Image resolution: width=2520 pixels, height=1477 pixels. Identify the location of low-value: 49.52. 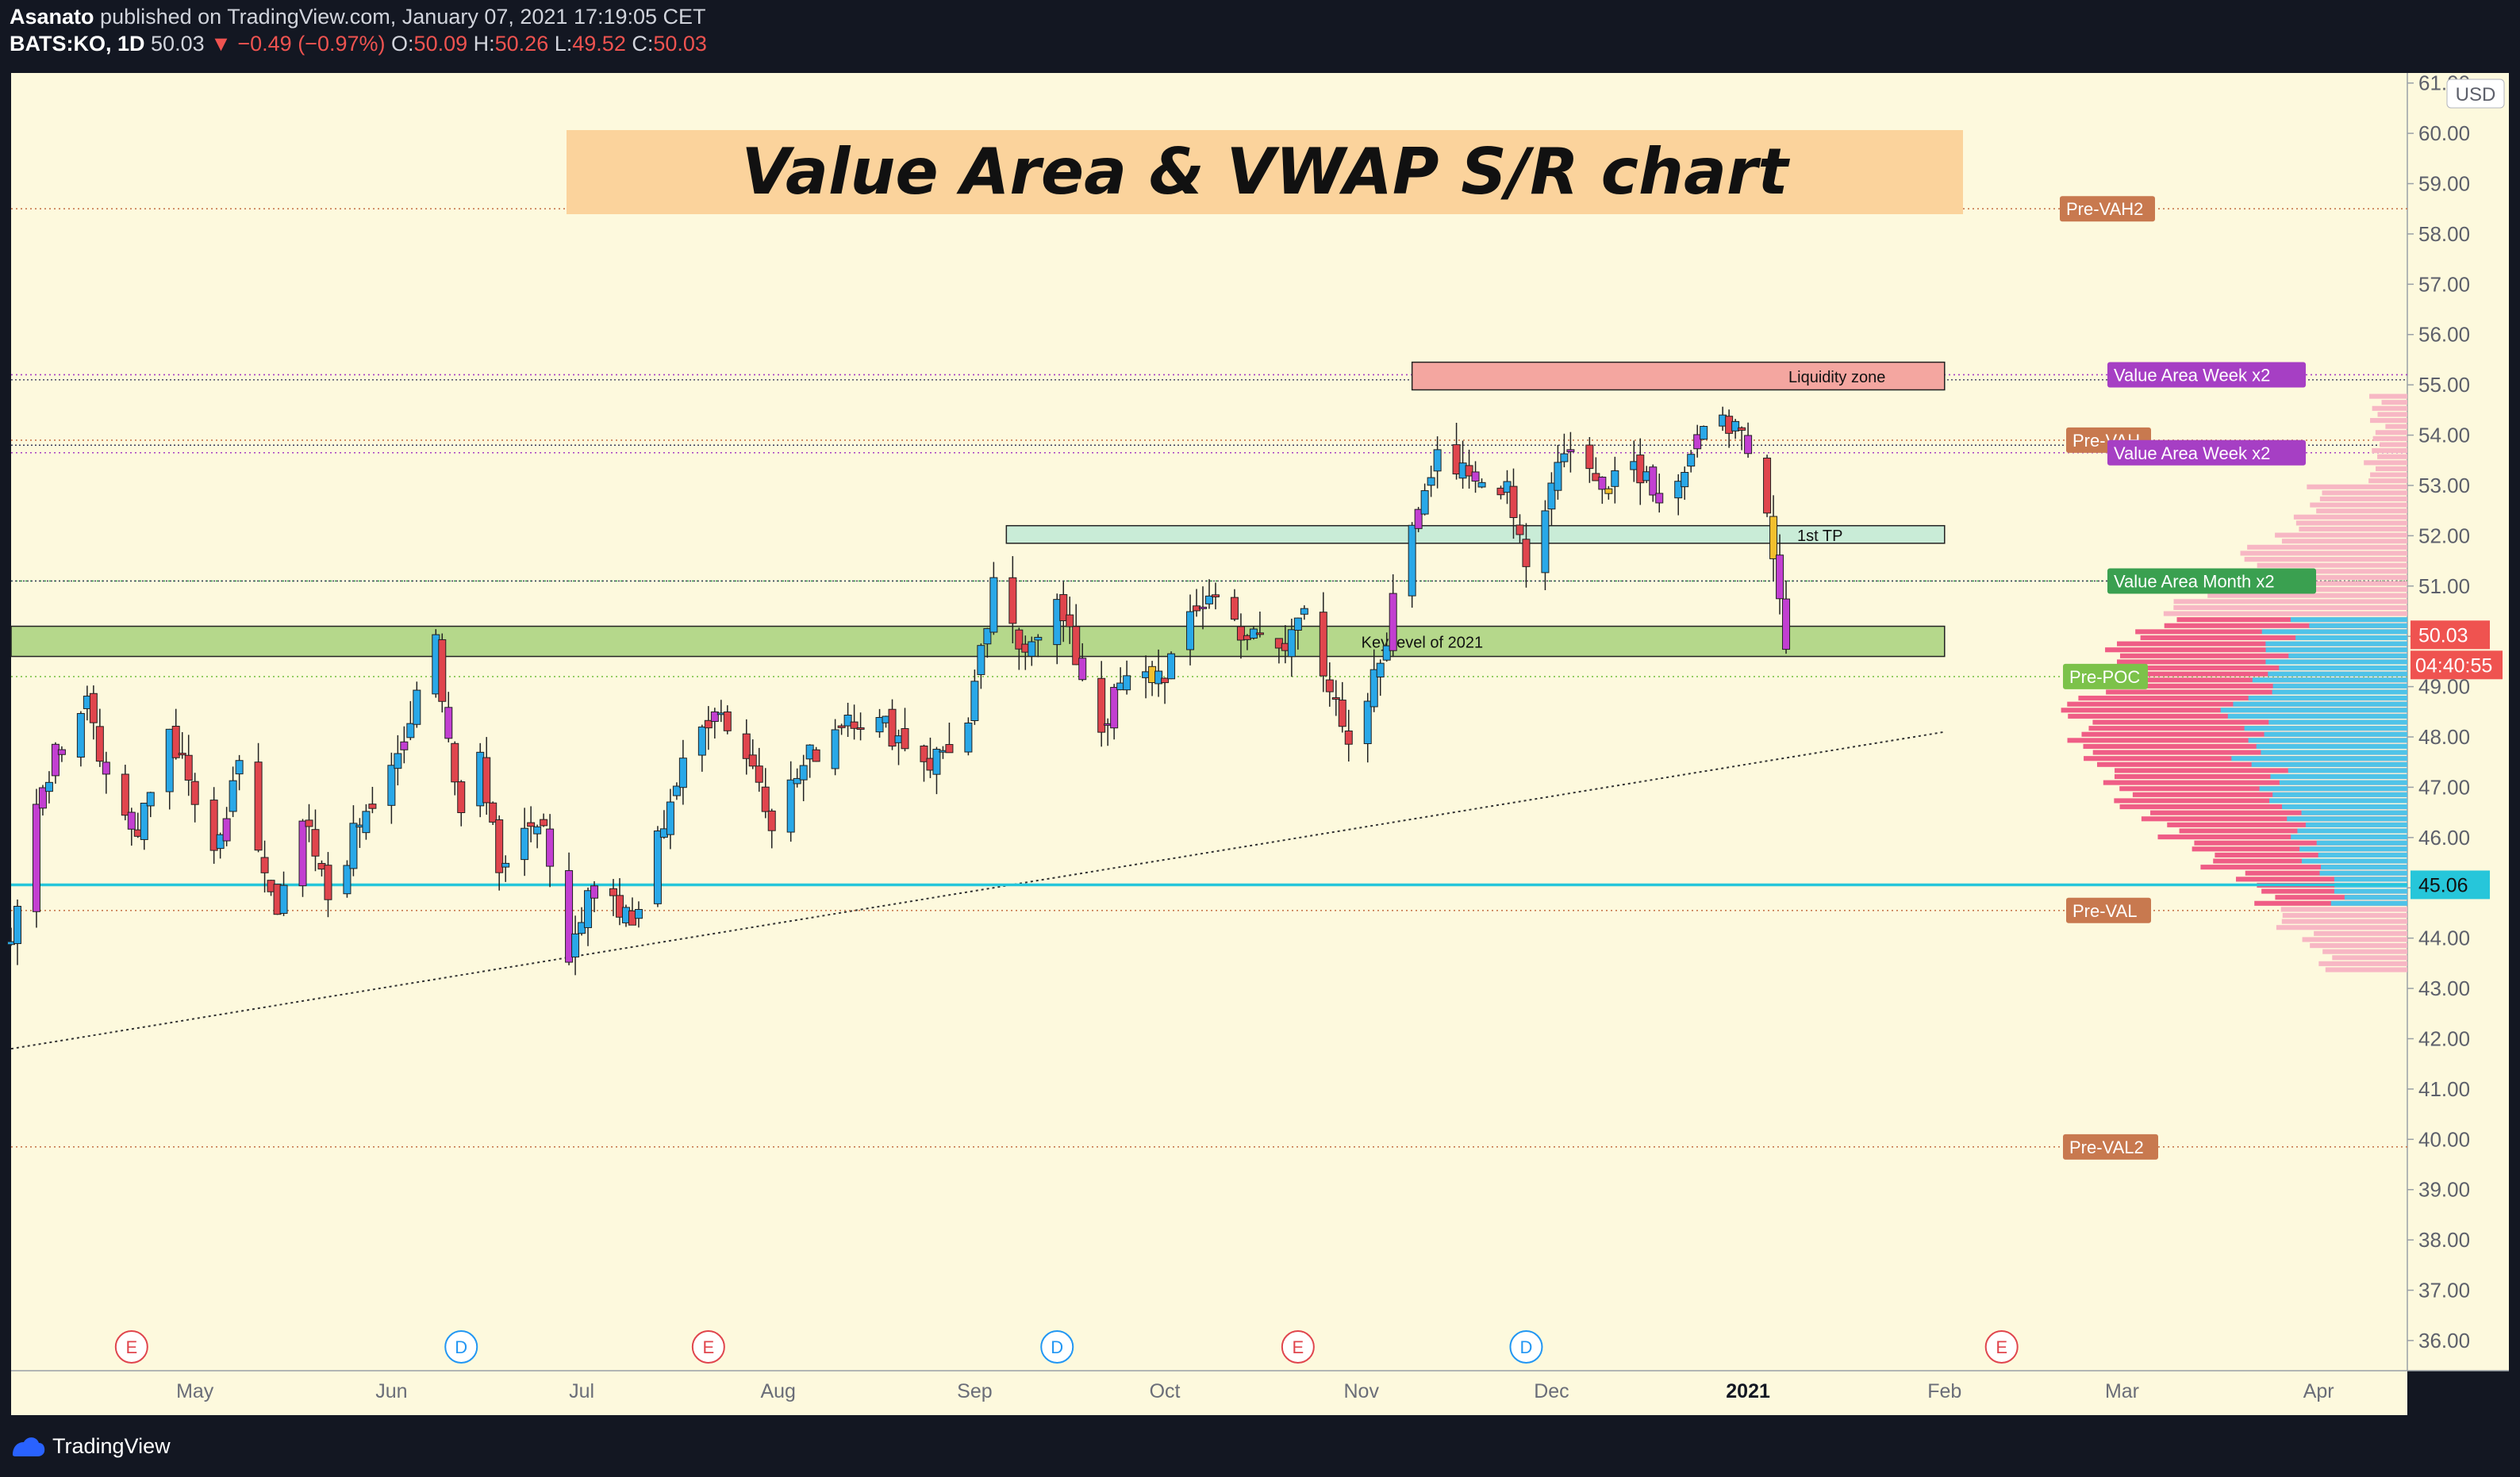
(599, 44).